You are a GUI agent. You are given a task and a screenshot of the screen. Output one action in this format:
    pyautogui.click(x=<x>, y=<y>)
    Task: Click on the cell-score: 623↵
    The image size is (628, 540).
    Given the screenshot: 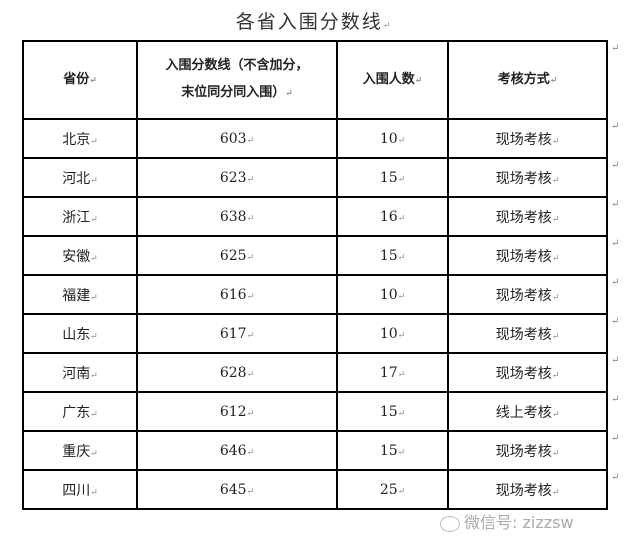 What is the action you would take?
    pyautogui.click(x=237, y=177)
    